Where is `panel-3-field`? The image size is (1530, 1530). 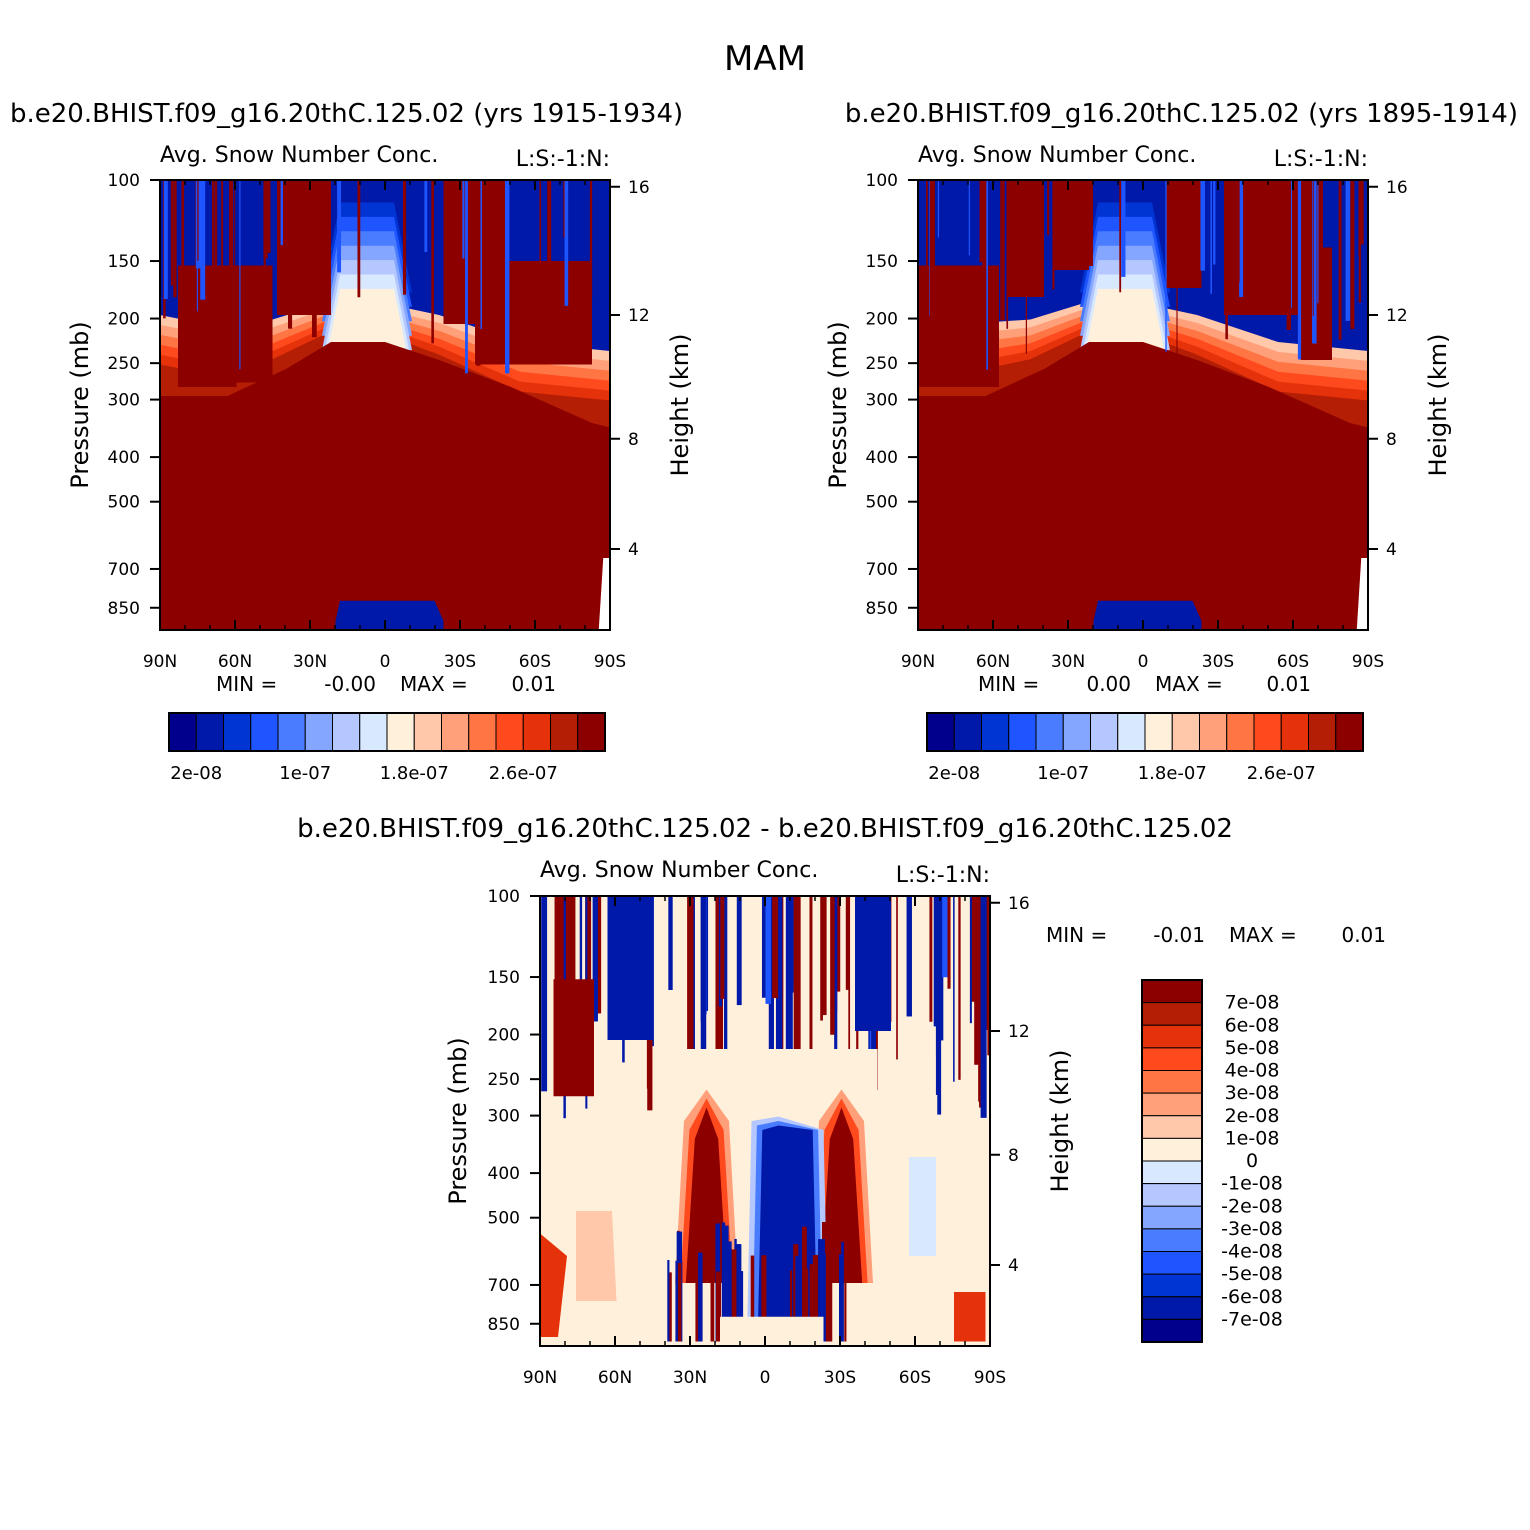
panel-3-field is located at coordinates (765, 1121).